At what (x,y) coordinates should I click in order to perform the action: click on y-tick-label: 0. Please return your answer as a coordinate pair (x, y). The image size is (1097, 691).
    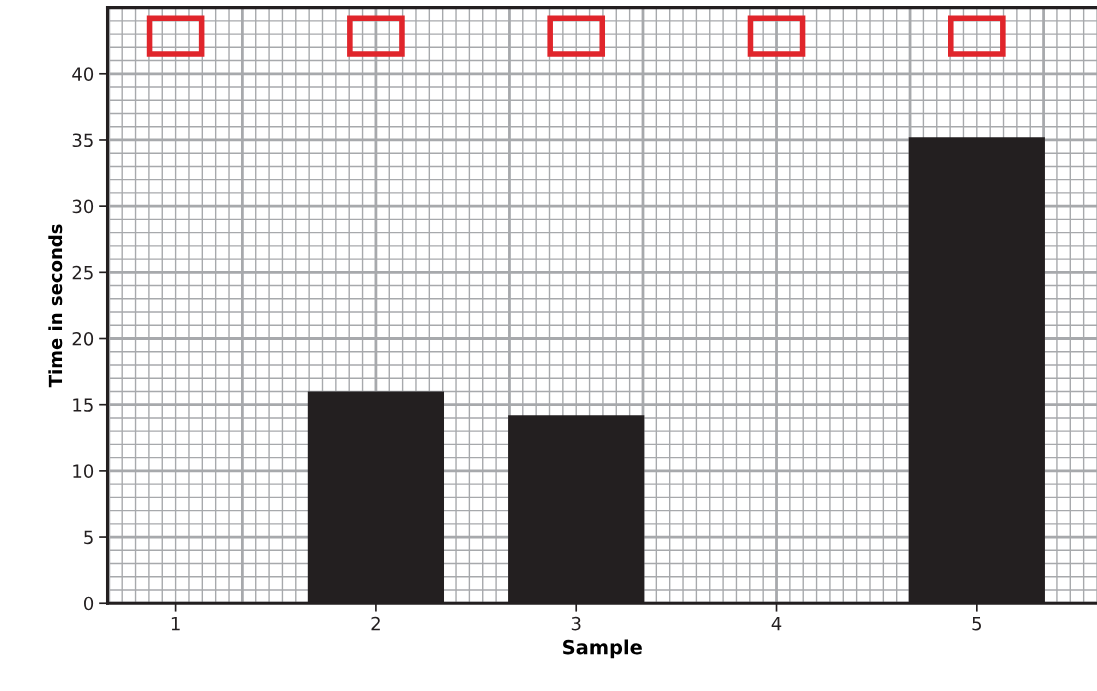
    Looking at the image, I should click on (89, 603).